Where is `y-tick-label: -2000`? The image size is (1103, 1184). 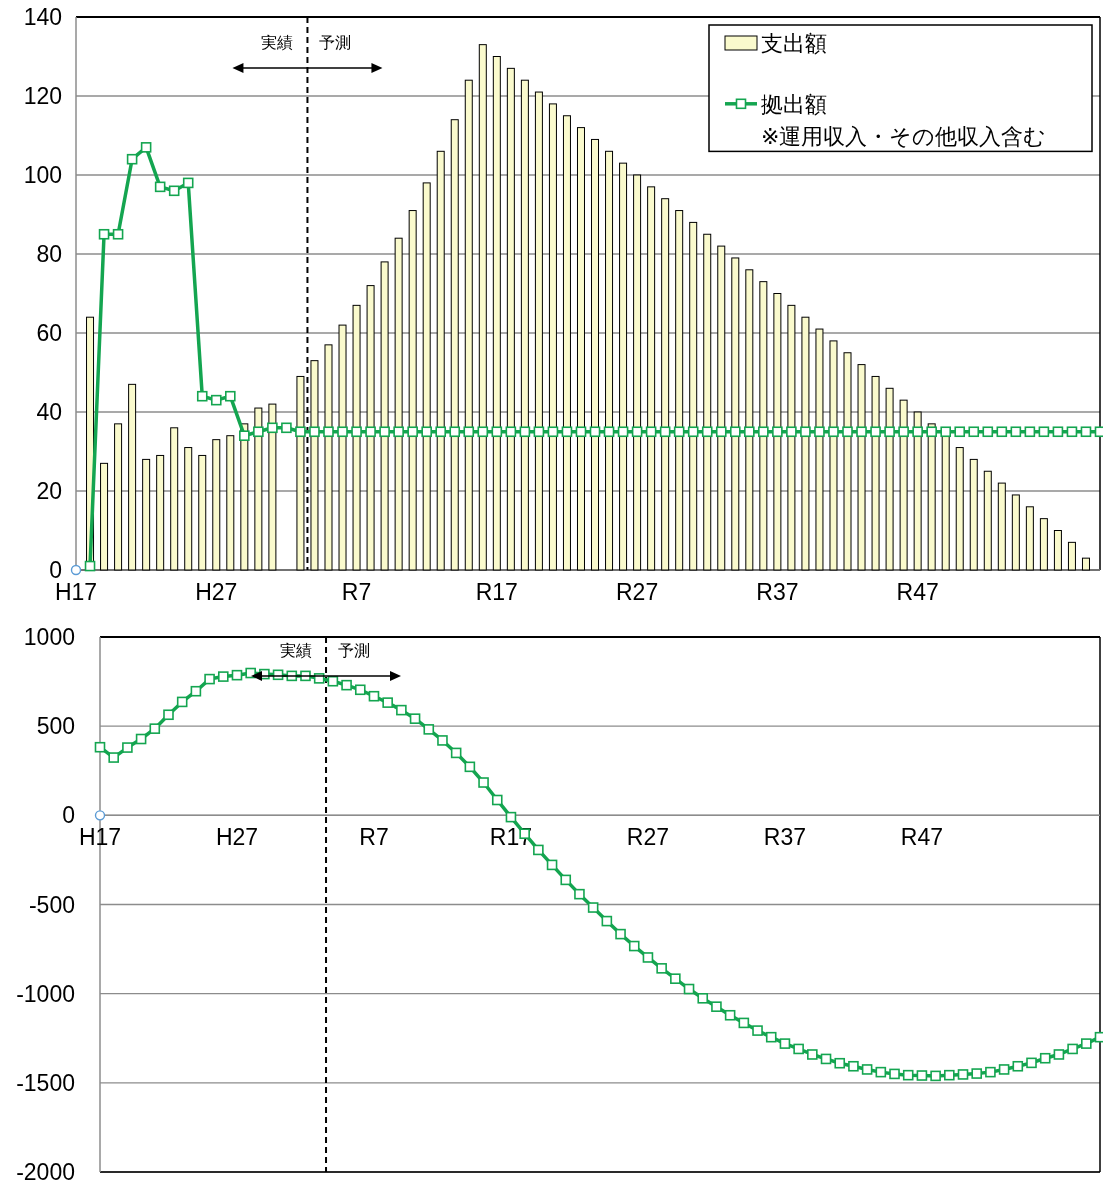 y-tick-label: -2000 is located at coordinates (45, 1171).